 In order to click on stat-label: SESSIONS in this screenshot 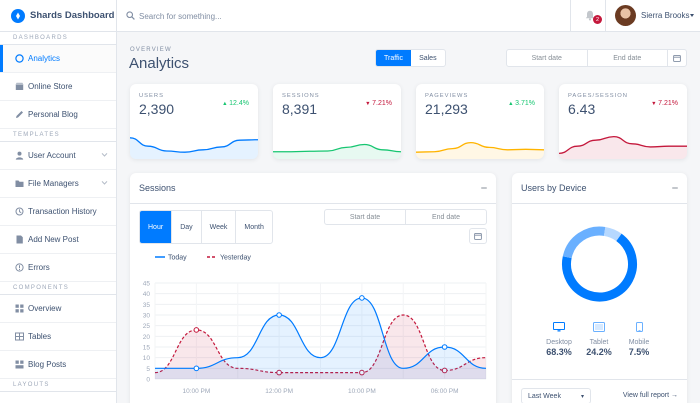, I will do `click(301, 96)`.